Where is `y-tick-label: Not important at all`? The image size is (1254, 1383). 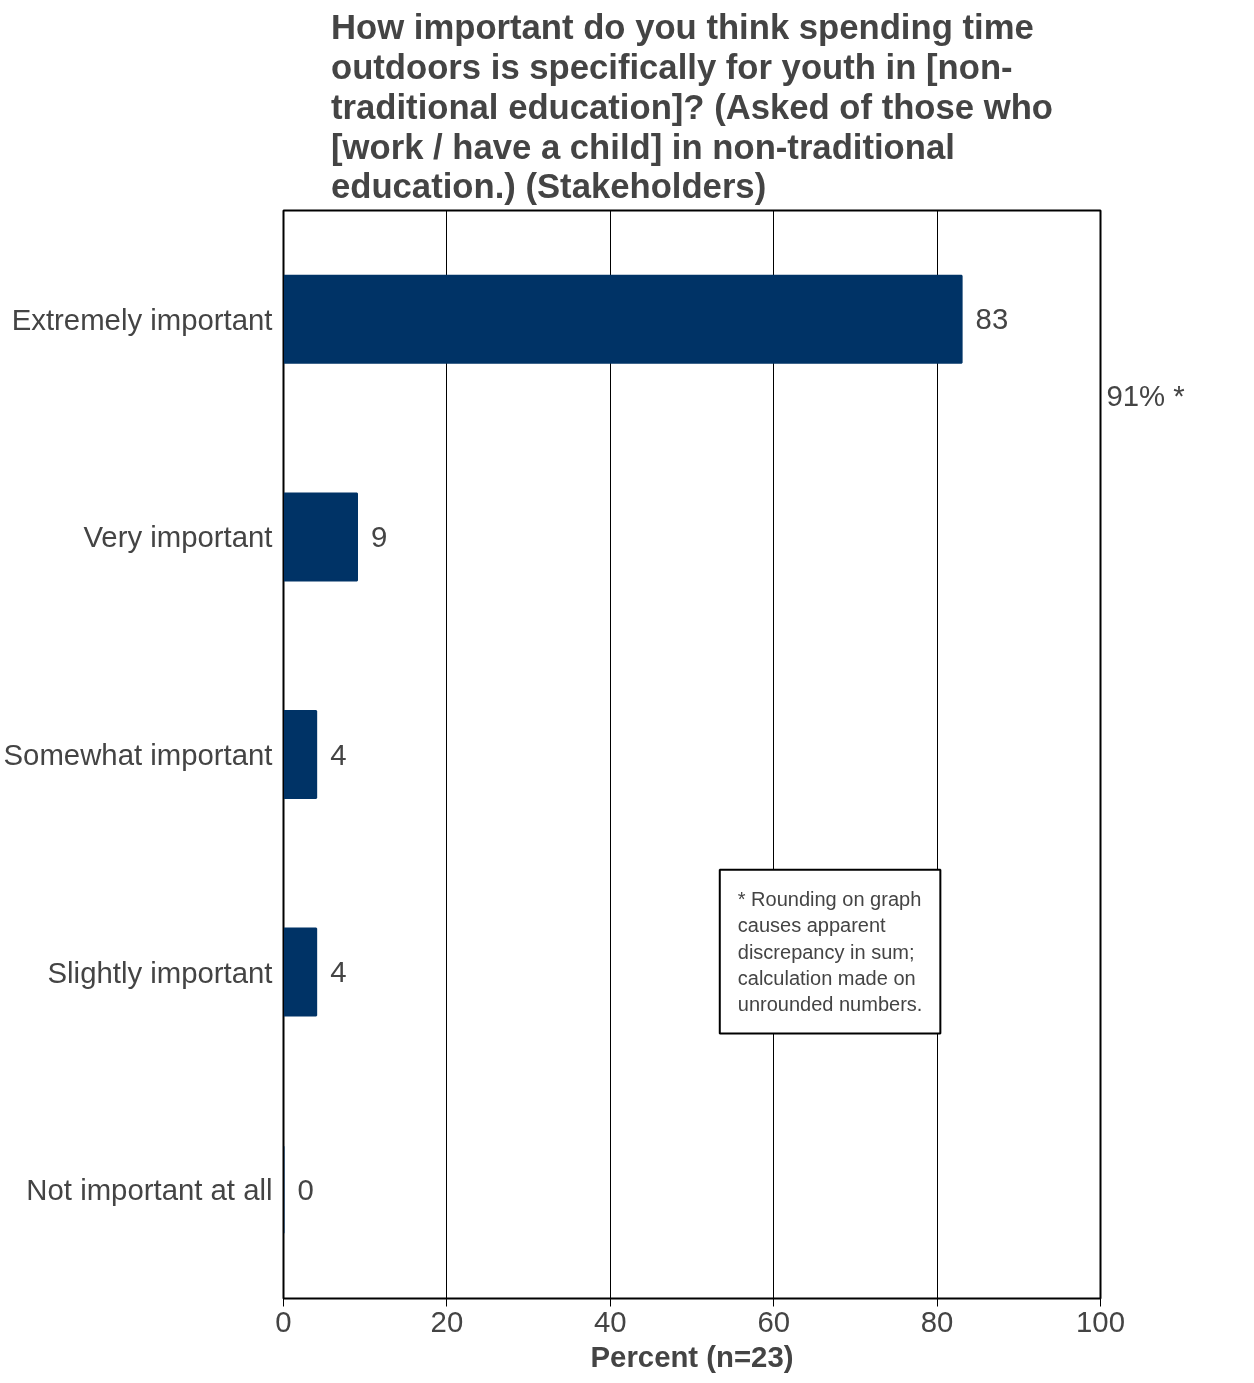
y-tick-label: Not important at all is located at coordinates (149, 1190).